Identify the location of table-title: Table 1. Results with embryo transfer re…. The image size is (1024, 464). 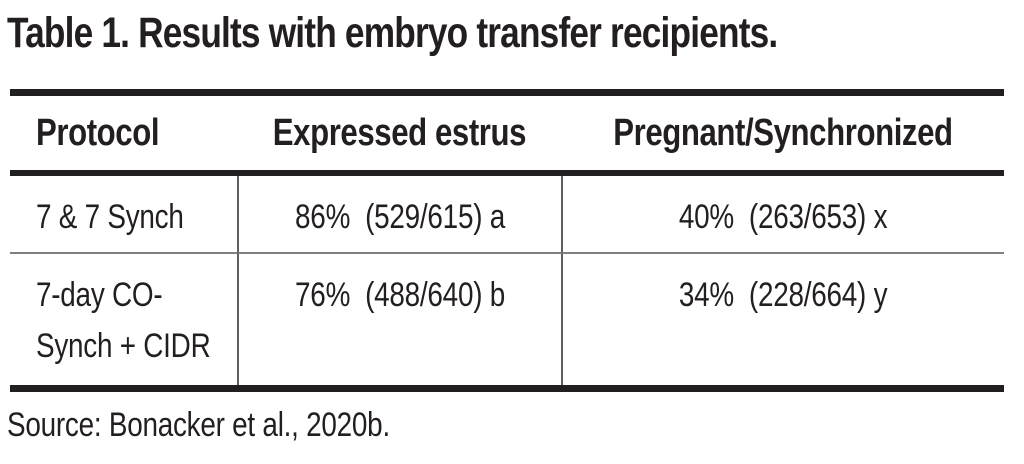
(477, 34).